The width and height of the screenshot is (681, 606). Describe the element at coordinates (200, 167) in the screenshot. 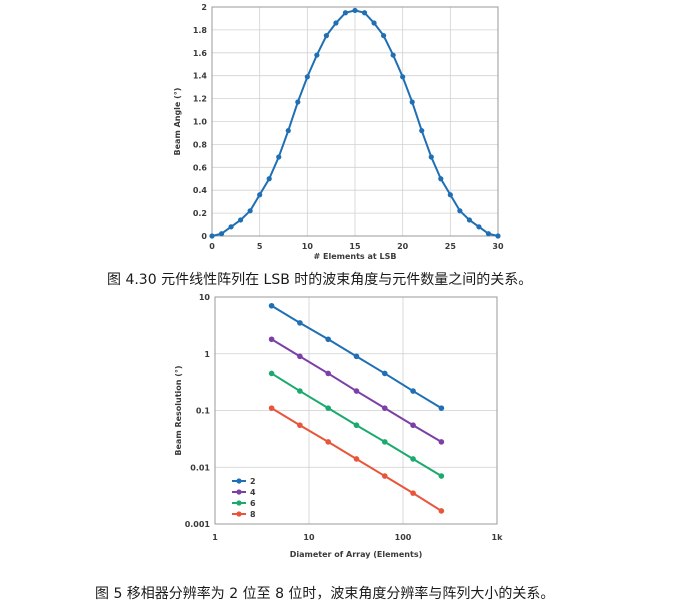

I see `y-tick-label: 0.6` at that location.